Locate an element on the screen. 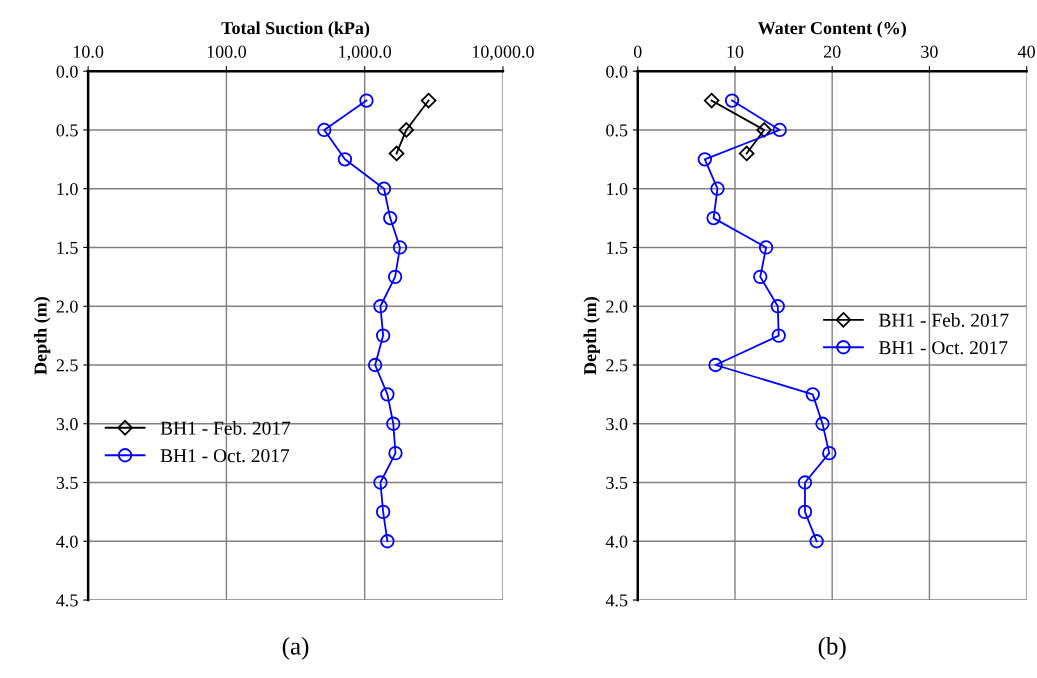 The width and height of the screenshot is (1037, 678). text: (b) is located at coordinates (832, 648).